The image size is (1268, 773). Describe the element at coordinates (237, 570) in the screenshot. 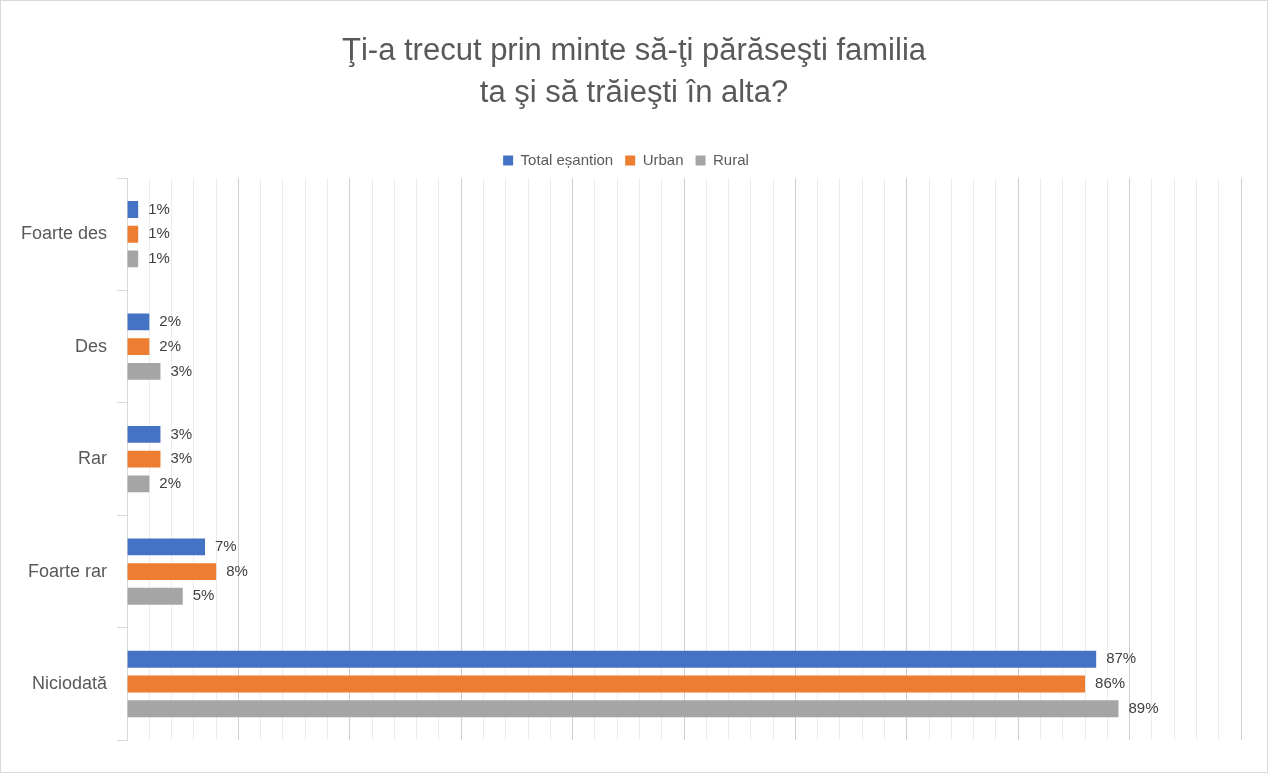

I see `data-label: 8%` at that location.